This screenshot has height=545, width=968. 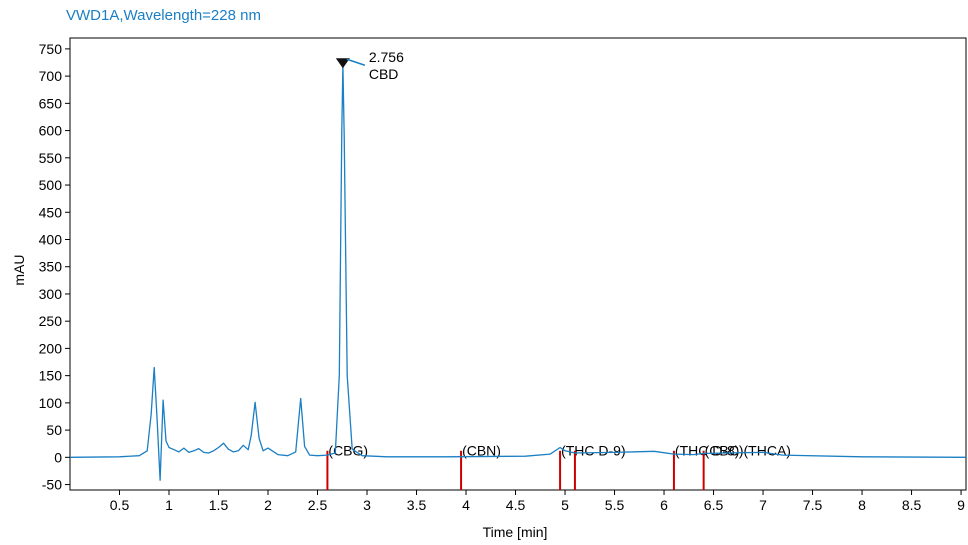 I want to click on chart-title: VWD1A,Wavelength=228 nm, so click(x=163, y=15).